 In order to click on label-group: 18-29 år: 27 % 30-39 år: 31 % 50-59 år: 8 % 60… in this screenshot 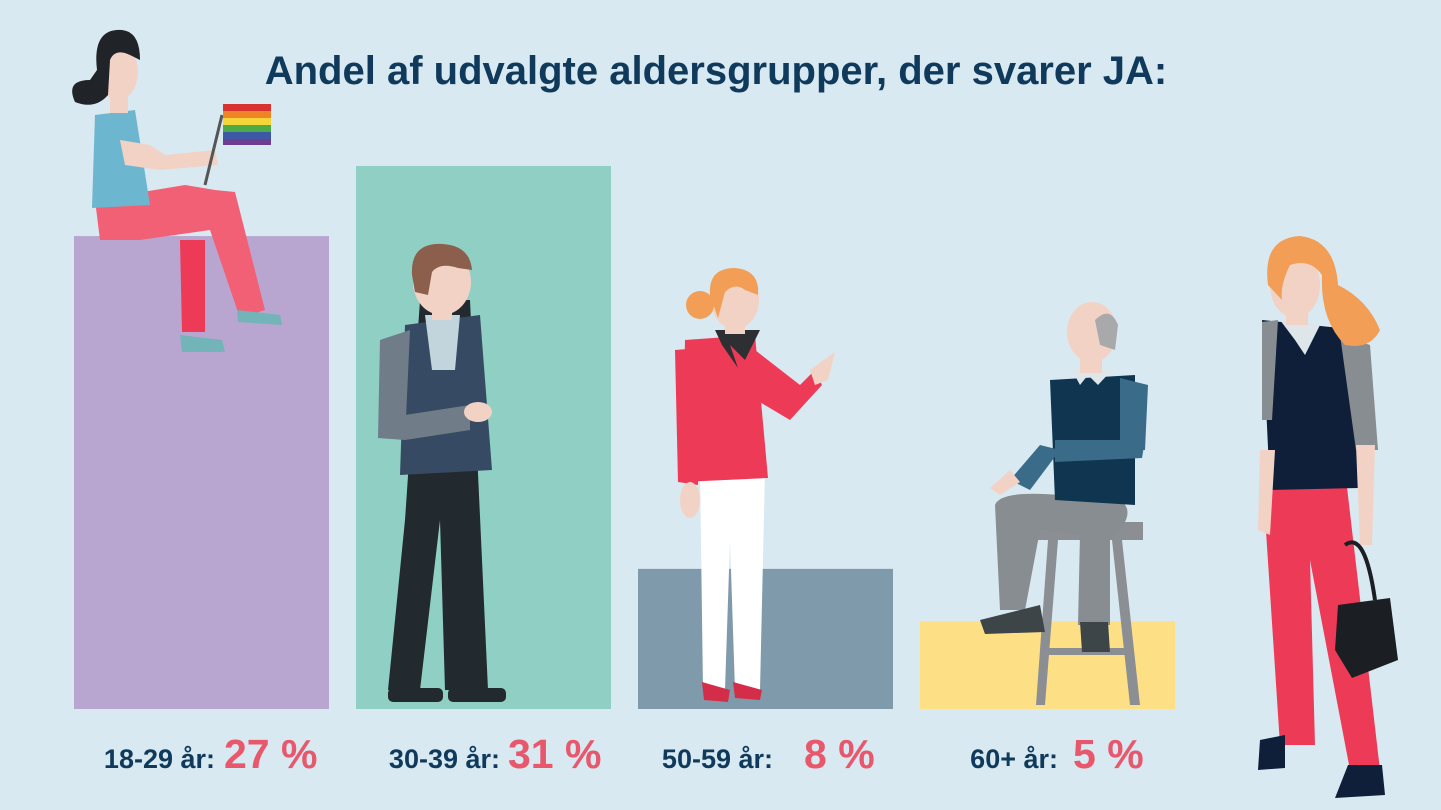, I will do `click(624, 754)`.